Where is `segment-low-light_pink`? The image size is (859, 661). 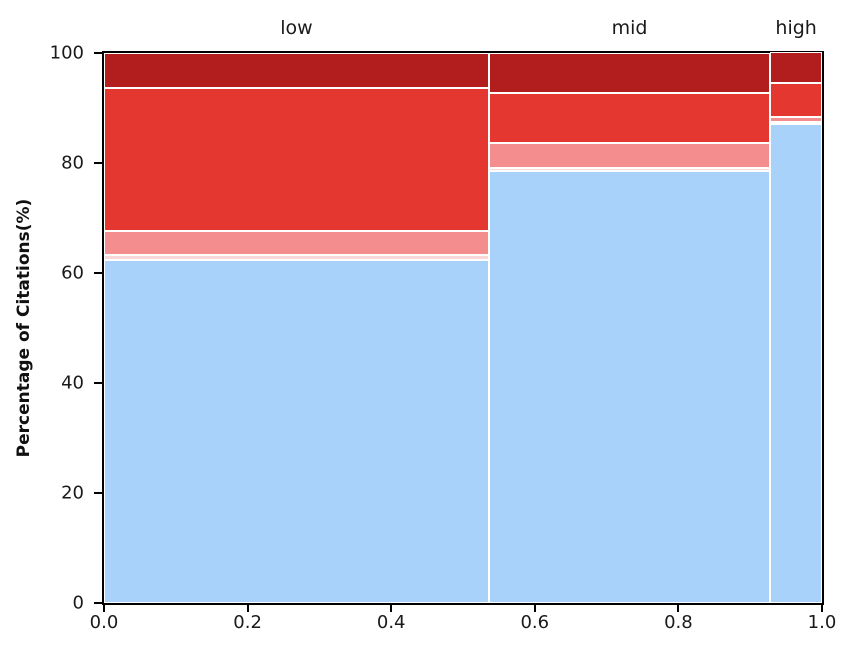
segment-low-light_pink is located at coordinates (296, 257).